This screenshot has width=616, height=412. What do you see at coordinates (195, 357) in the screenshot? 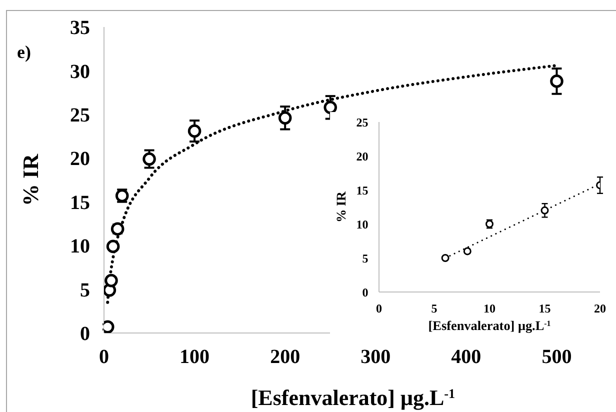
I see `x-tick-label: 100` at bounding box center [195, 357].